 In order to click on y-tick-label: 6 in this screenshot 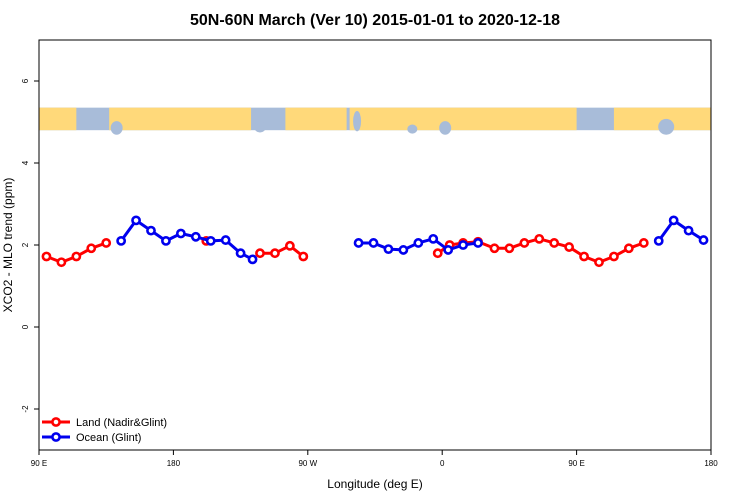, I will do `click(25, 80)`.